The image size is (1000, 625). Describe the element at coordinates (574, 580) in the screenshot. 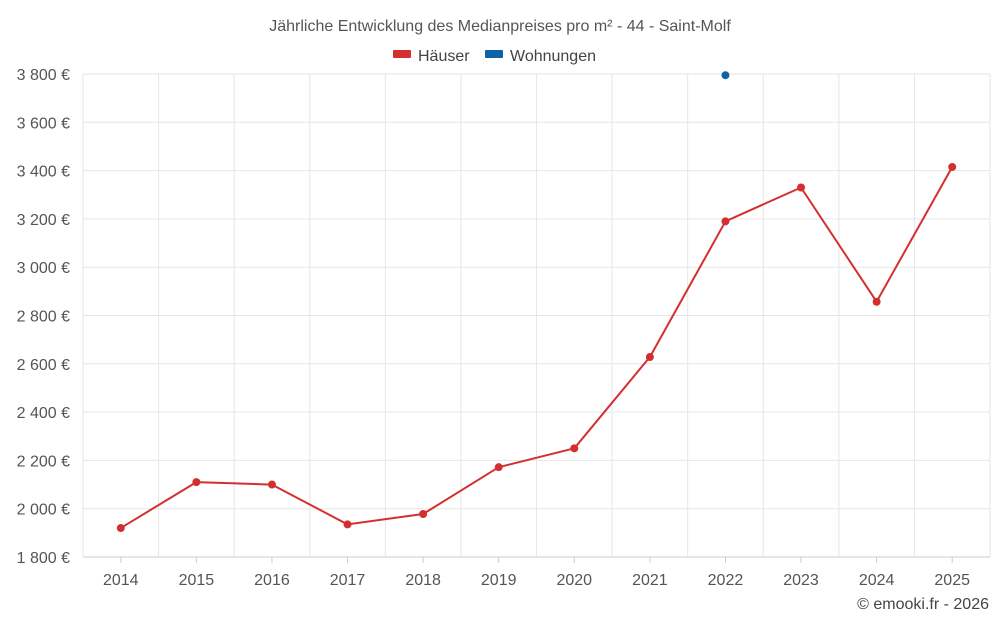

I see `x-tick-label: 2020` at that location.